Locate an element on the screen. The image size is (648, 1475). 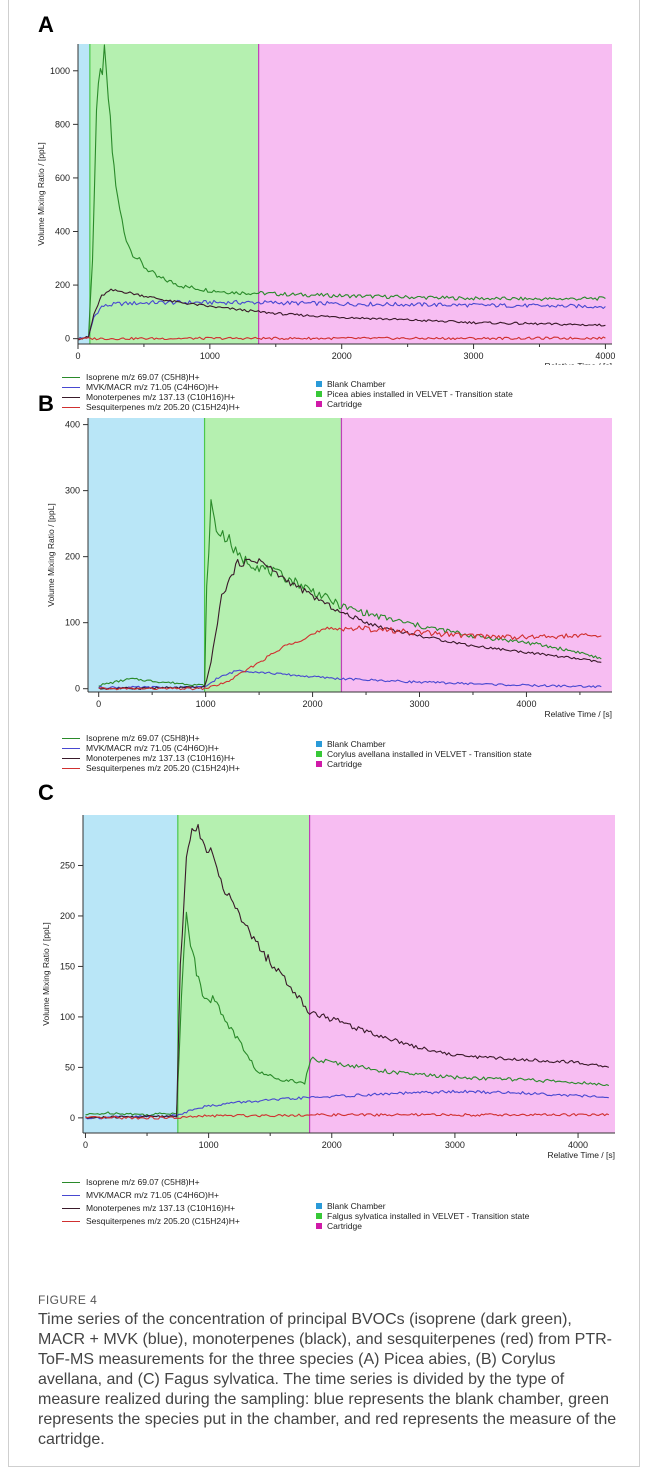
y-tick-label: 800 is located at coordinates (62, 124).